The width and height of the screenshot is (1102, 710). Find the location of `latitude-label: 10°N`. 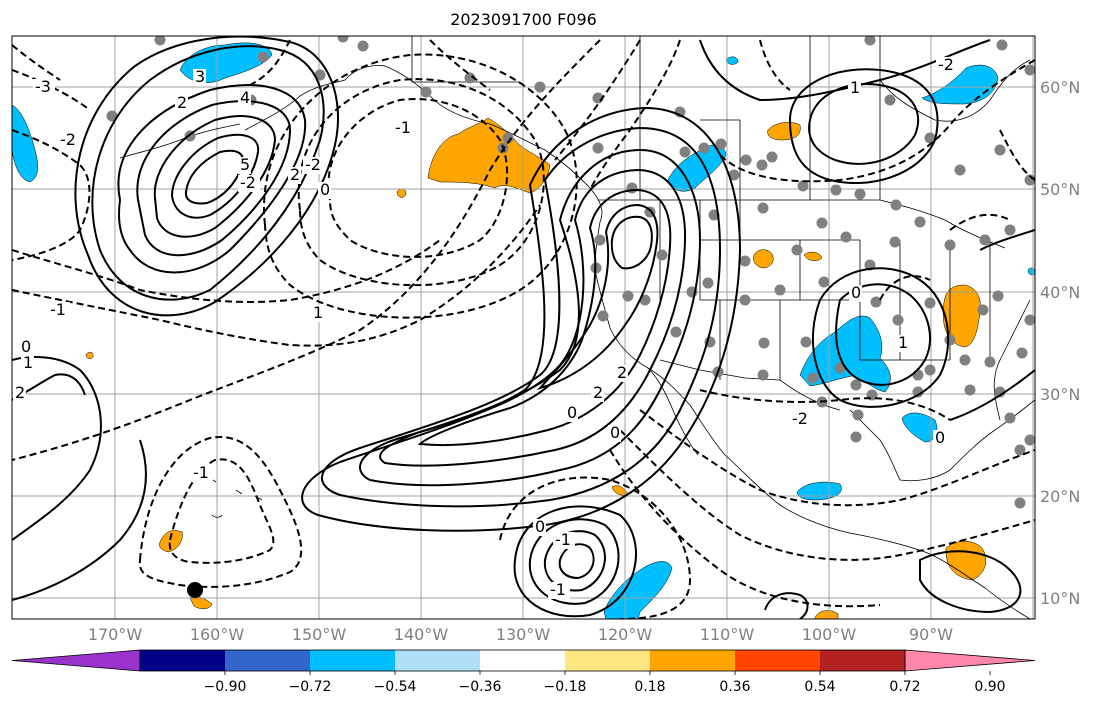

latitude-label: 10°N is located at coordinates (1060, 598).